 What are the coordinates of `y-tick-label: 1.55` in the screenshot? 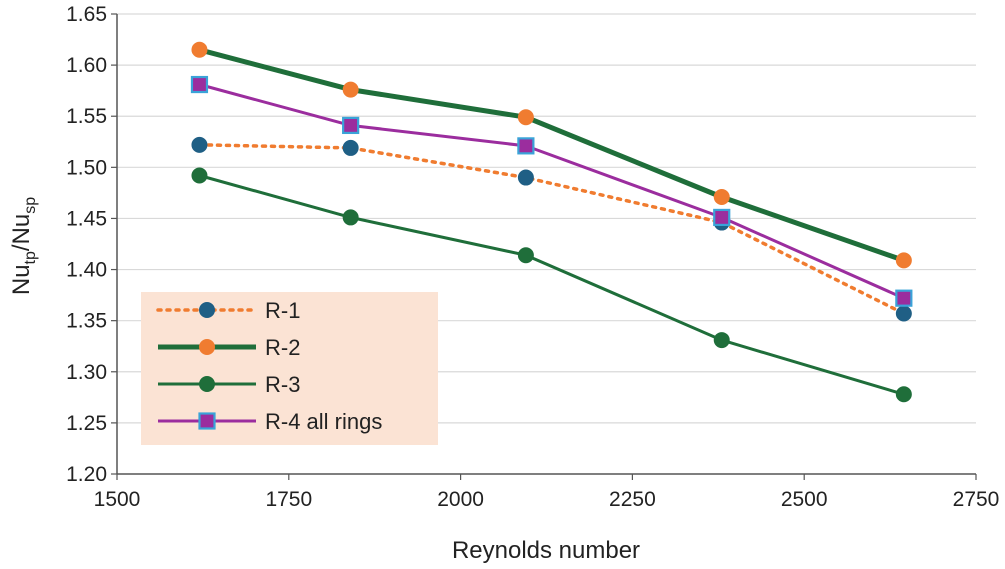 It's located at (86, 116).